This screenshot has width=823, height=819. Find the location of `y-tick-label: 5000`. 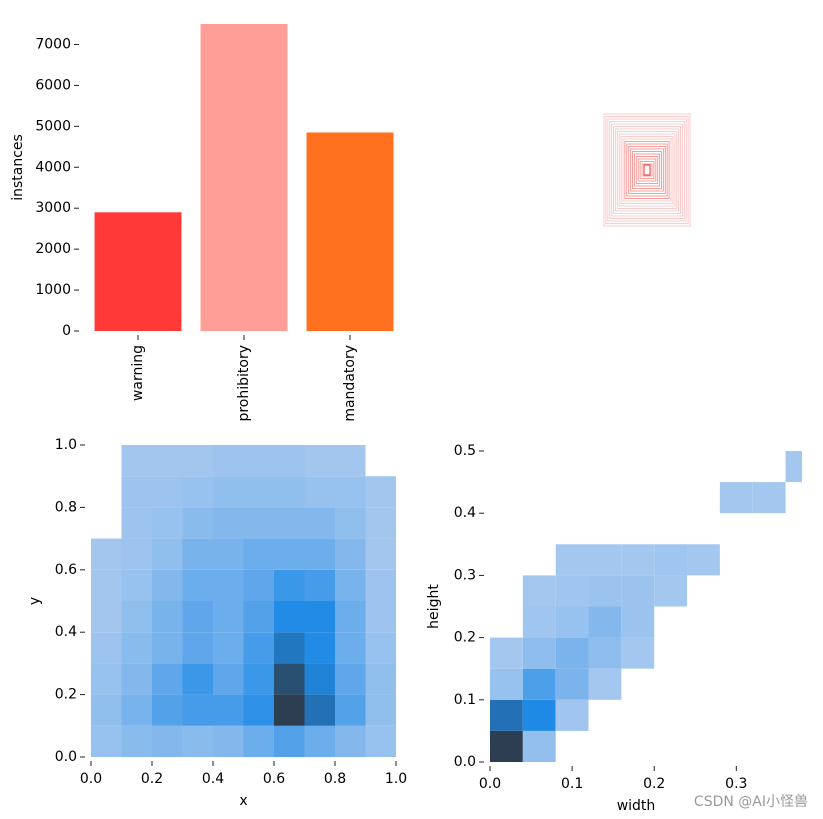

y-tick-label: 5000 is located at coordinates (53, 126).